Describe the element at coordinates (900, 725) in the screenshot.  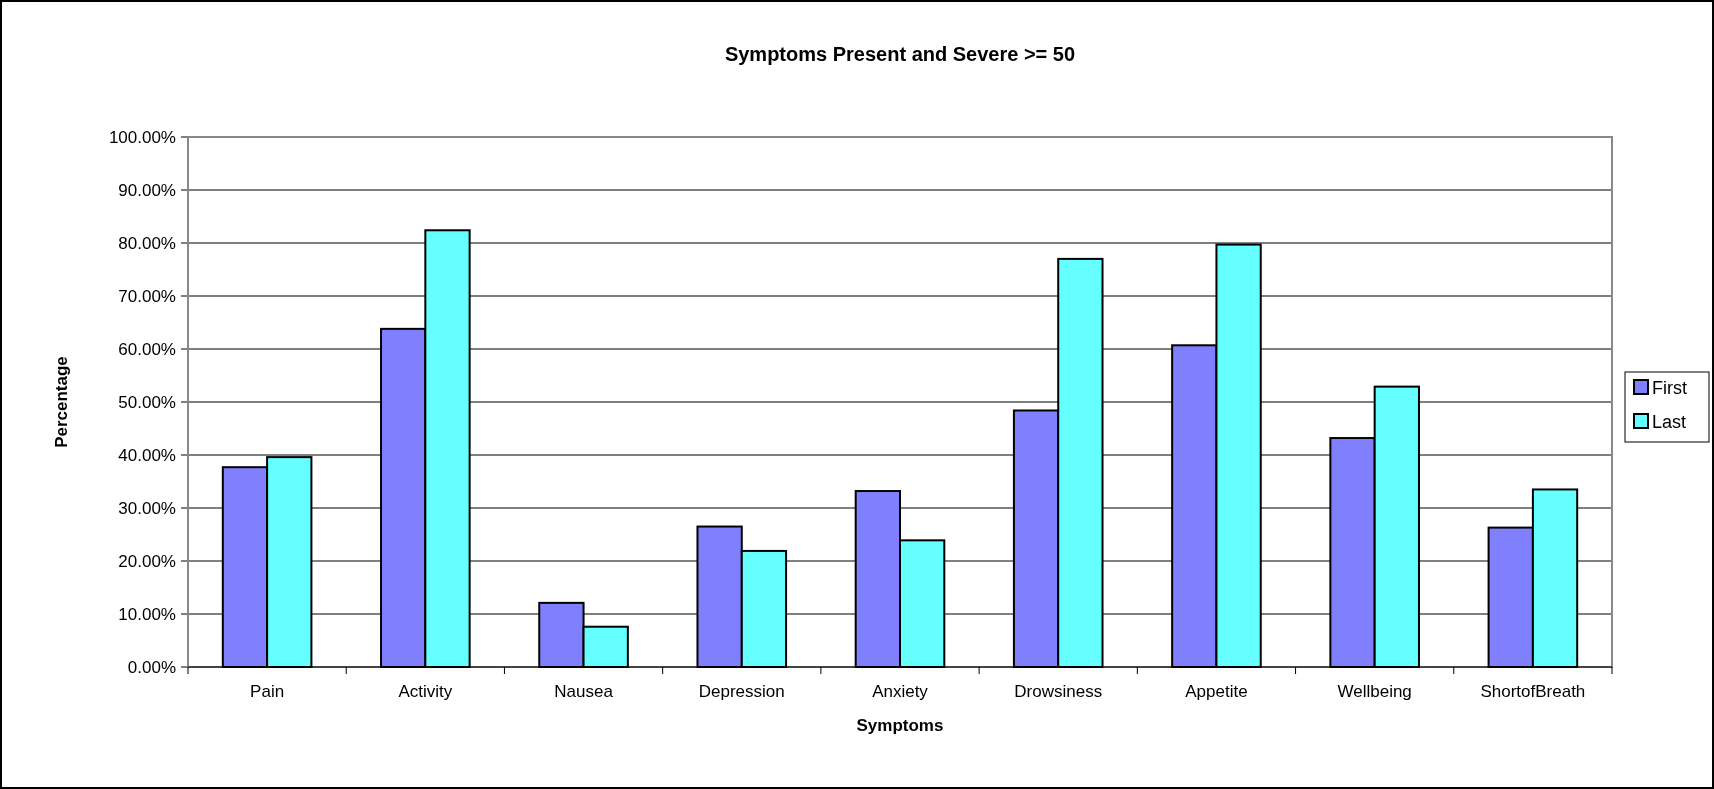
I see `x-axis-title: Symptoms` at that location.